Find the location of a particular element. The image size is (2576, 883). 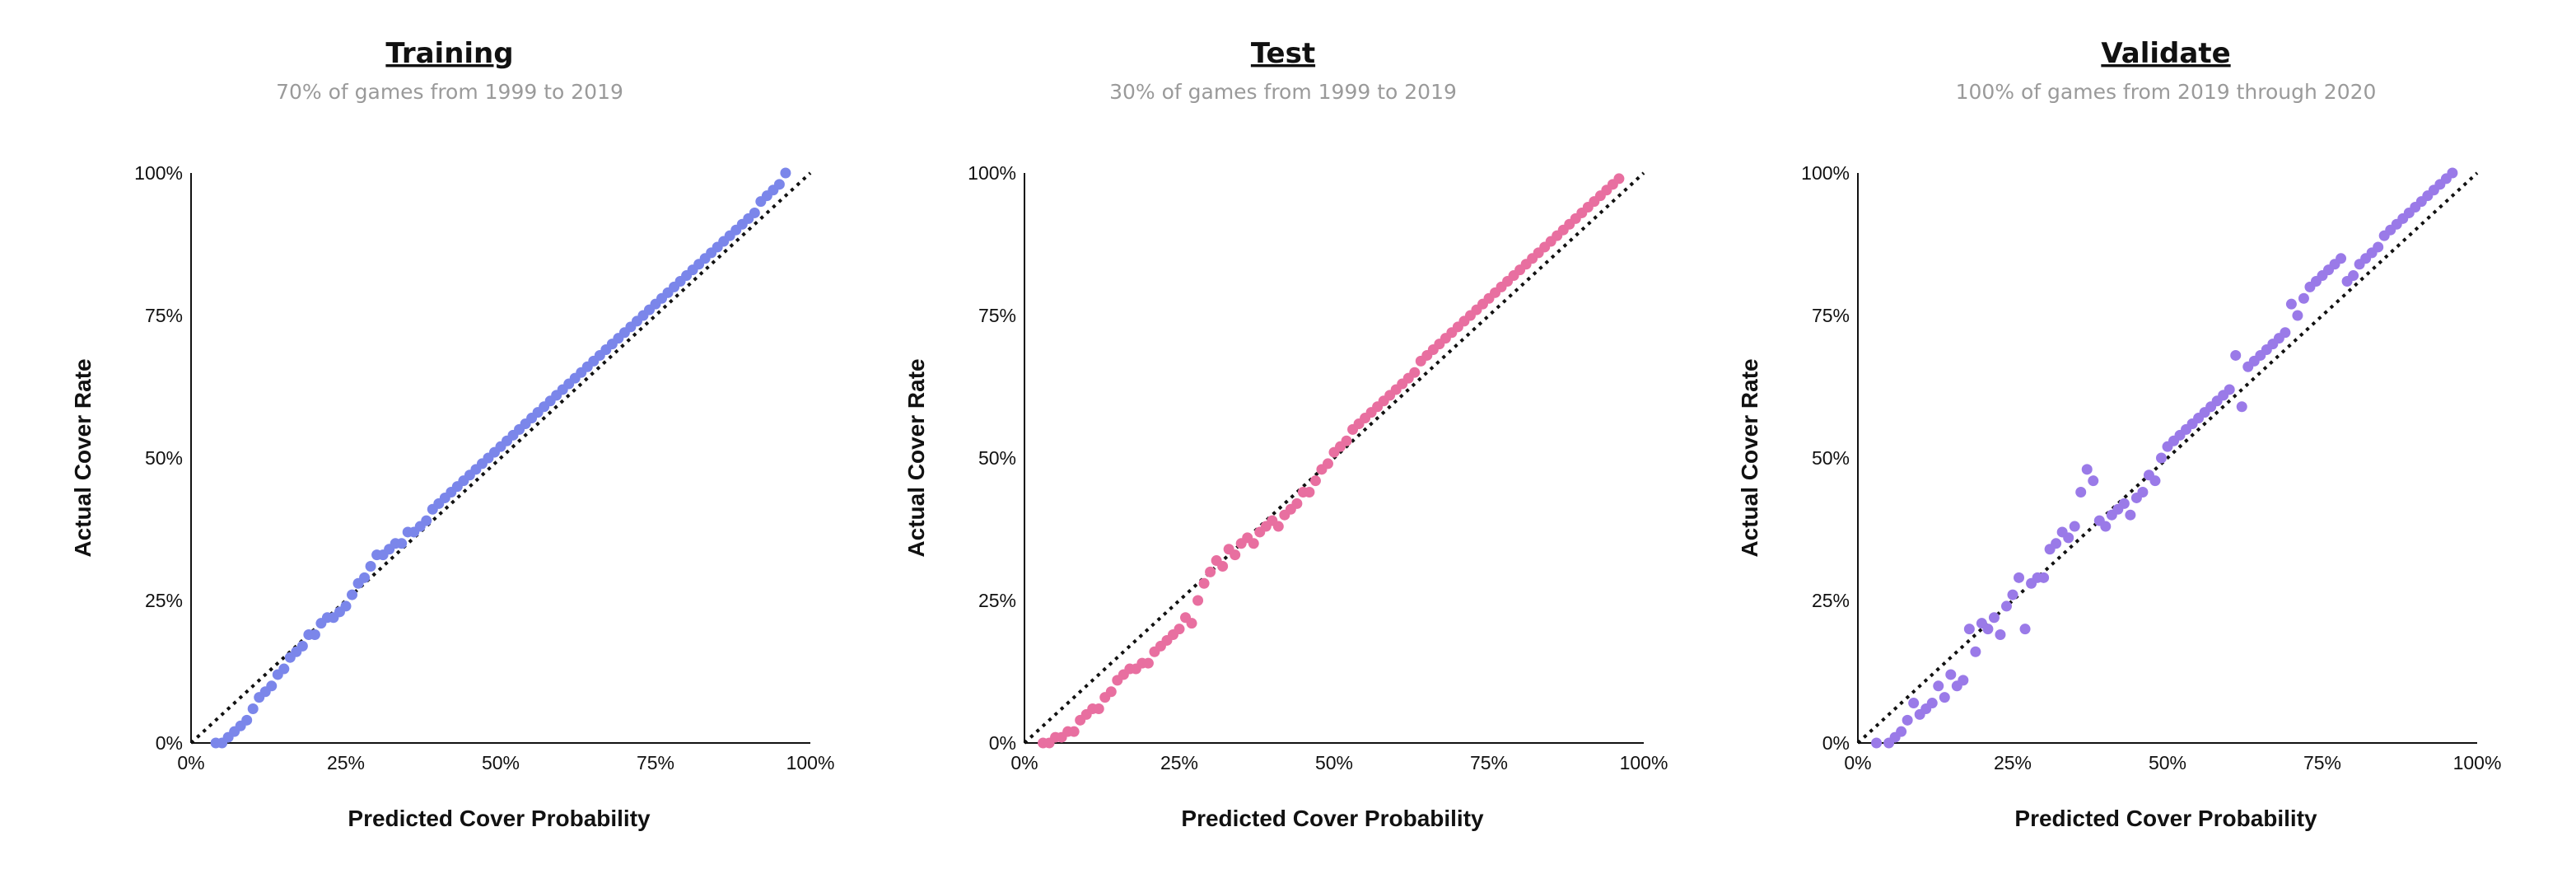

panel-title: Test is located at coordinates (1283, 53).